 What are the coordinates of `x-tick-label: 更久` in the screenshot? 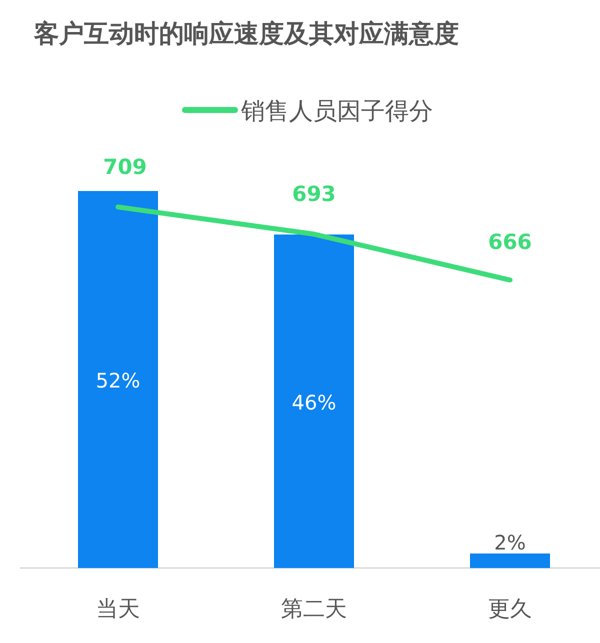 It's located at (510, 609).